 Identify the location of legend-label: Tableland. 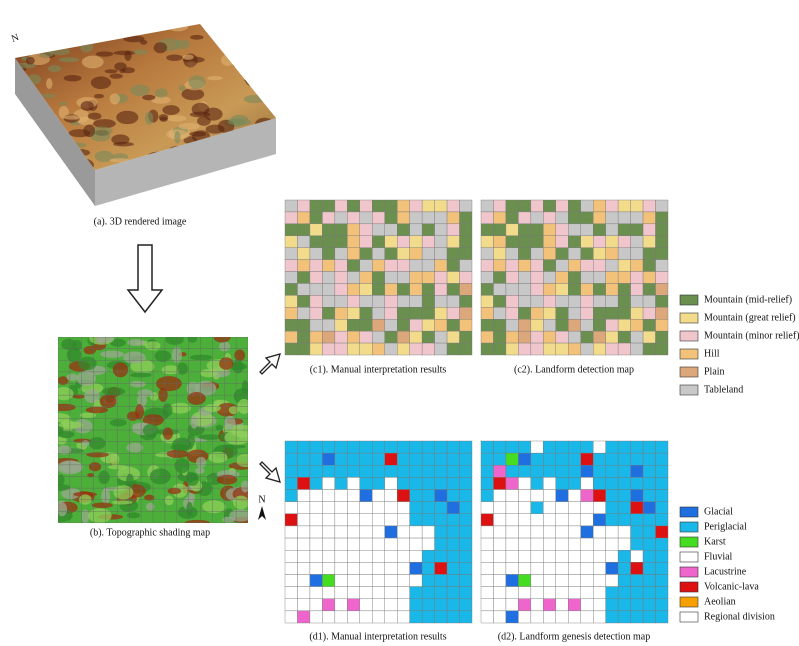
(723, 389).